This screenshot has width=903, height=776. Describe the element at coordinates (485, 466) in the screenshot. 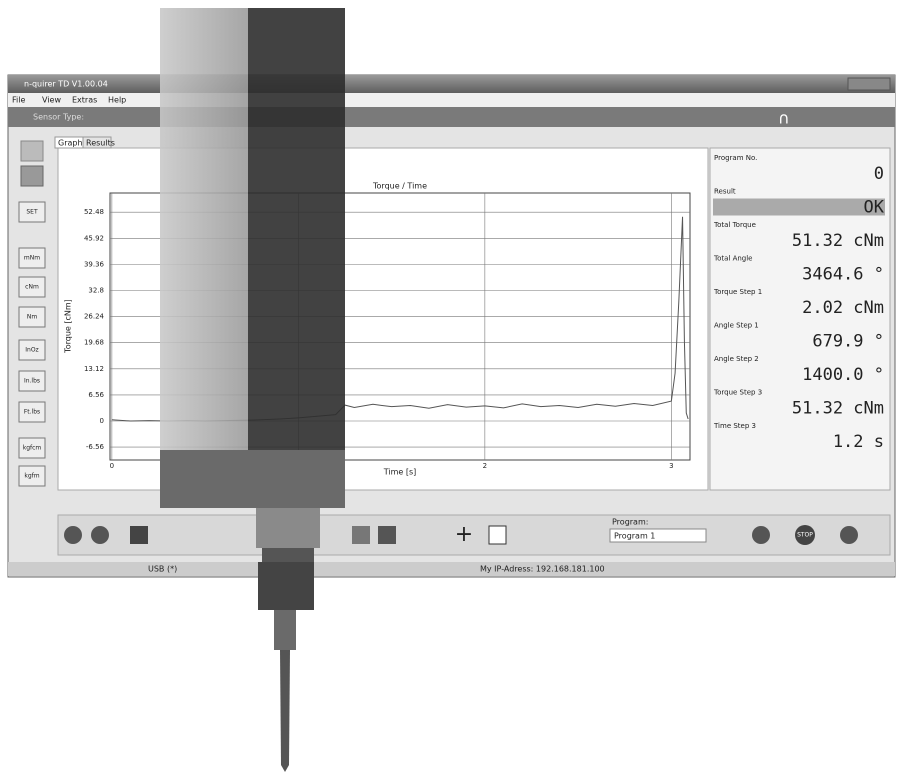

I see `x-tick-label: 2` at that location.